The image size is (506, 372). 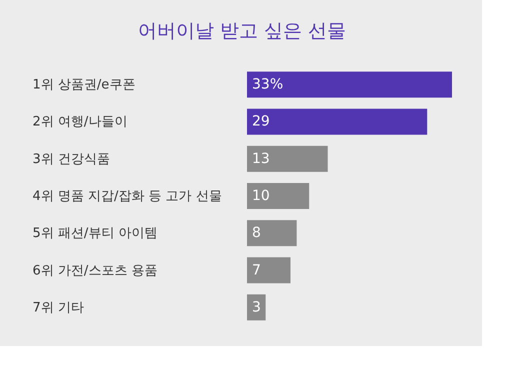 I want to click on y-tick-label: 2위 여행/나들이, so click(x=80, y=122).